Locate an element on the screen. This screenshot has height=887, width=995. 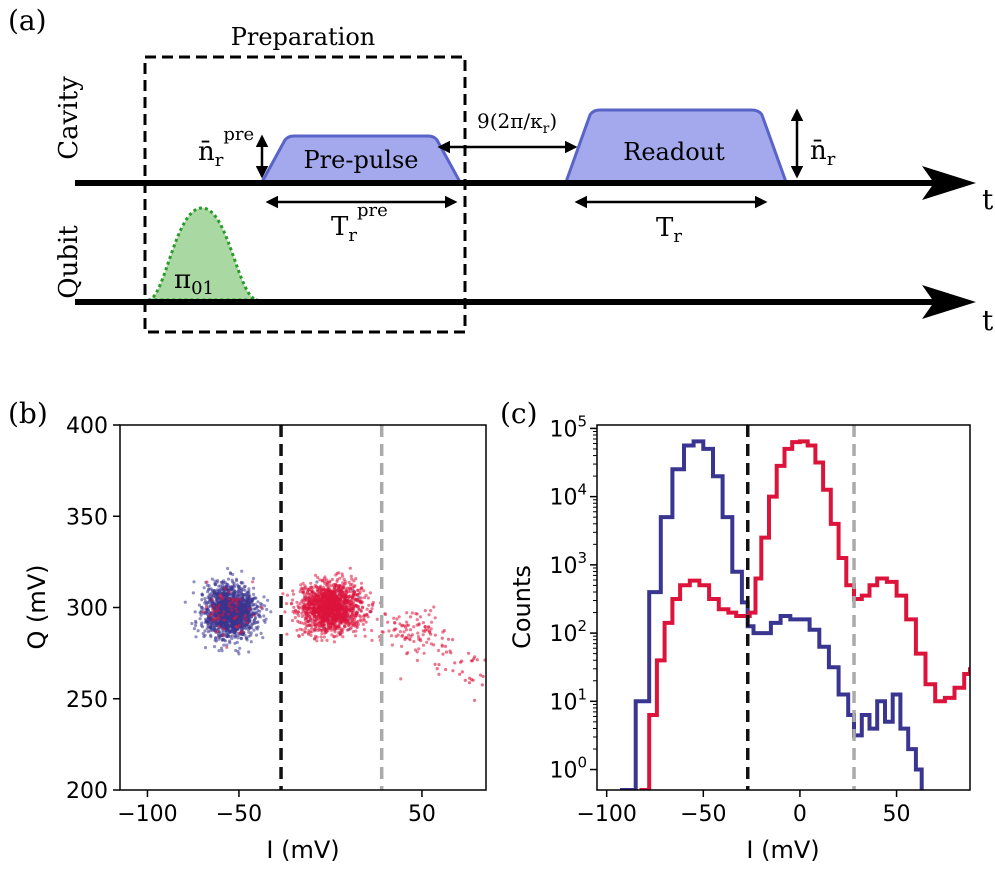
histogram-ground is located at coordinates (772, 614).